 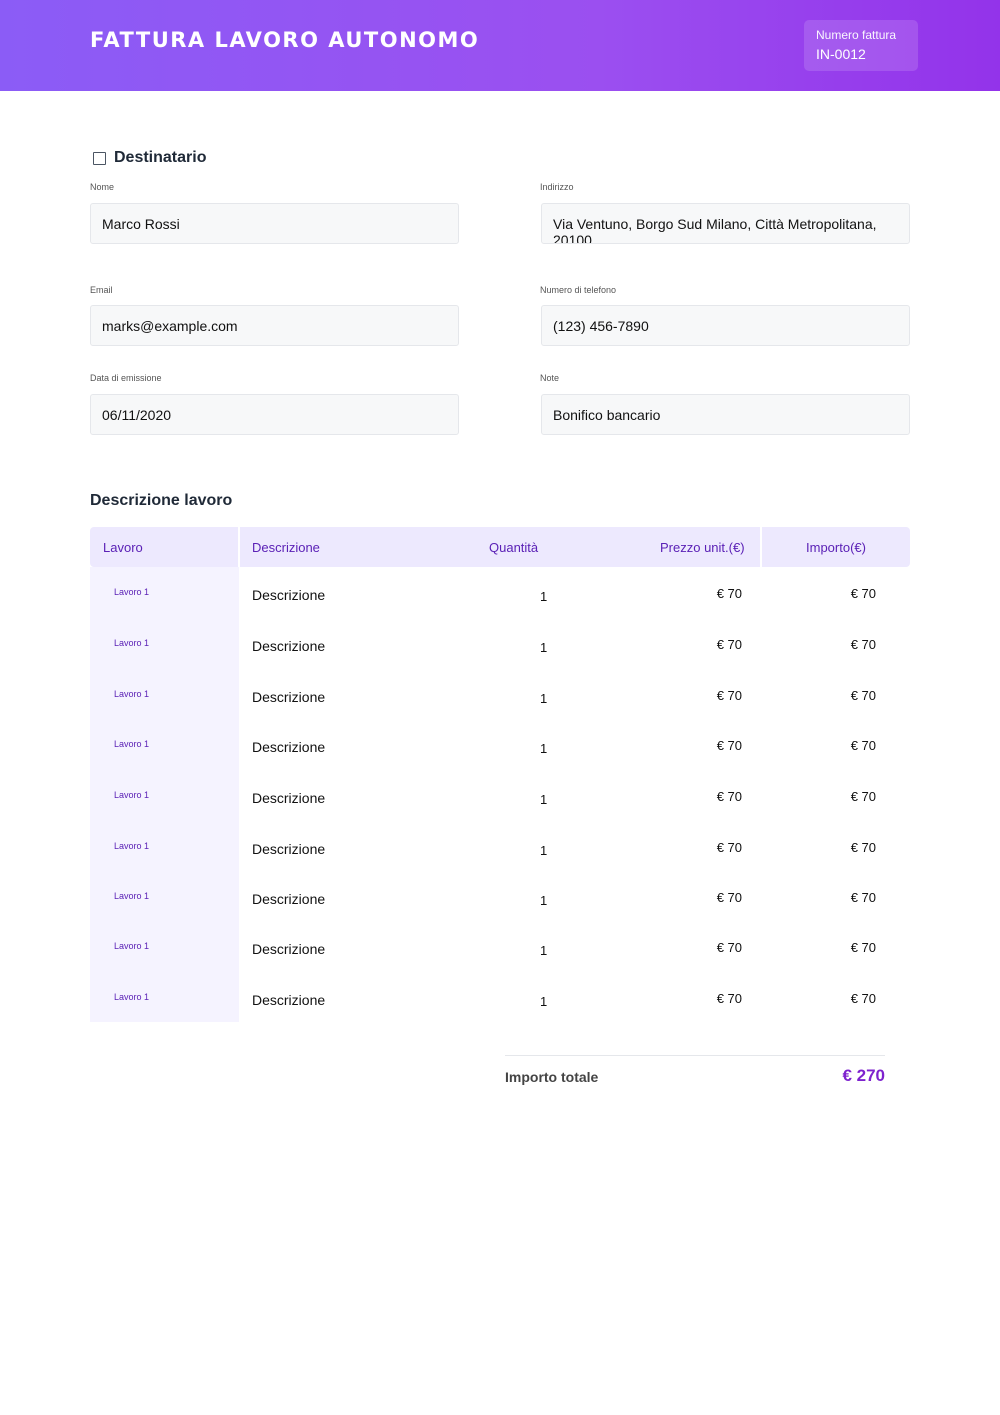 I want to click on column-header-job: Lavoro, so click(x=123, y=547).